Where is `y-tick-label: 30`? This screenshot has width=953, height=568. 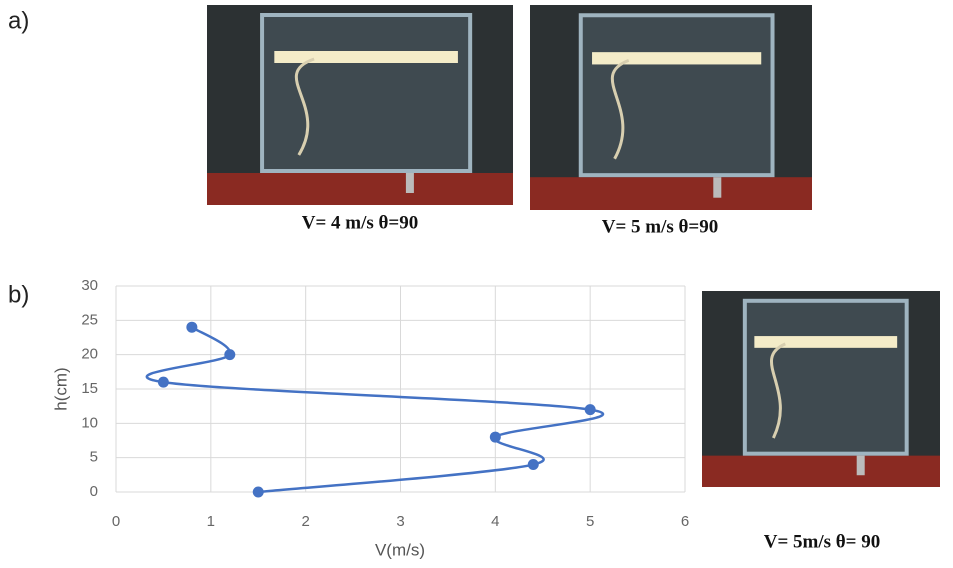
y-tick-label: 30 is located at coordinates (89, 285).